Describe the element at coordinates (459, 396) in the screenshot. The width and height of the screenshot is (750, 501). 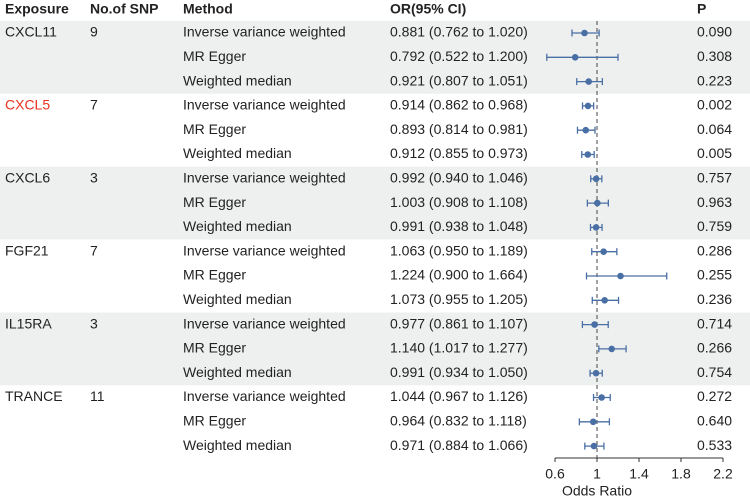
I see `or-label: 1.044 (0.967 to 1.126)` at that location.